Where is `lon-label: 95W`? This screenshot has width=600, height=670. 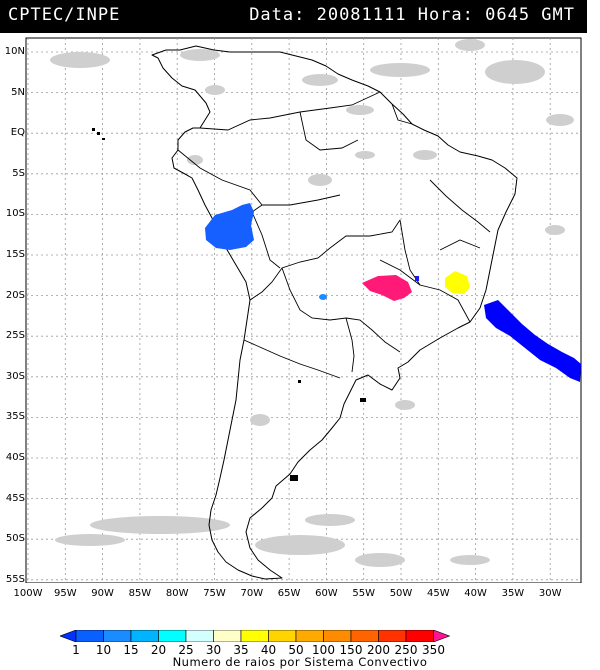 lon-label: 95W is located at coordinates (65, 593).